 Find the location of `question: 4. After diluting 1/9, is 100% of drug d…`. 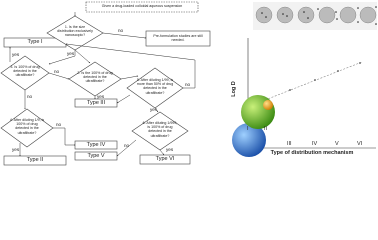

question: 4. After diluting 1/9, is 100% of drug d… is located at coordinates (27, 126).